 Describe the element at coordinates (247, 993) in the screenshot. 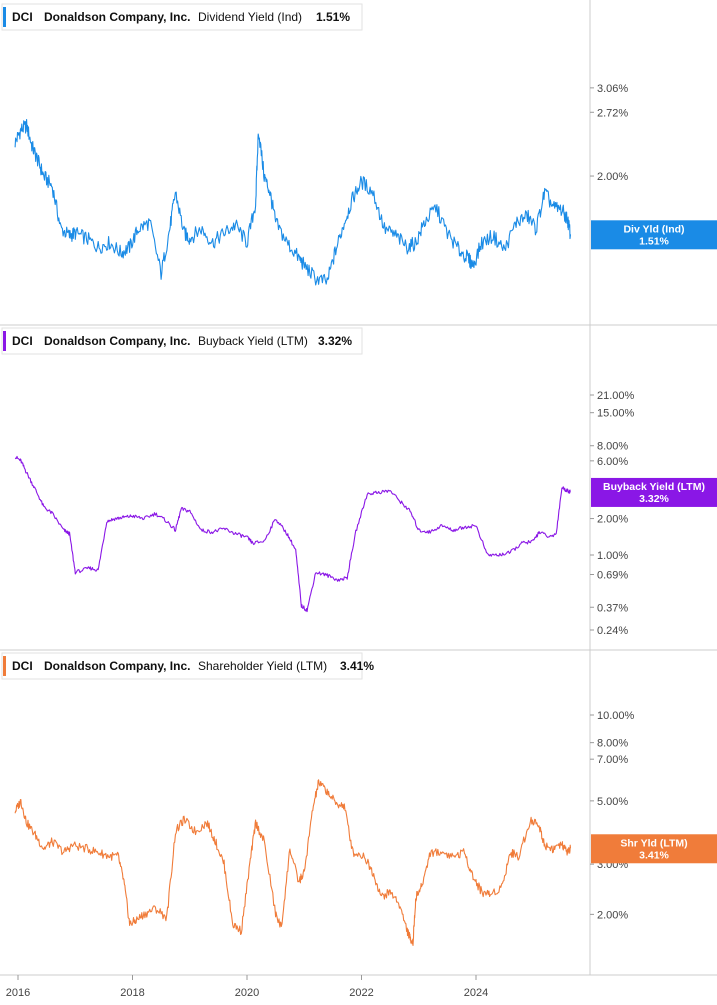

I see `x-tick-label: 2020` at that location.